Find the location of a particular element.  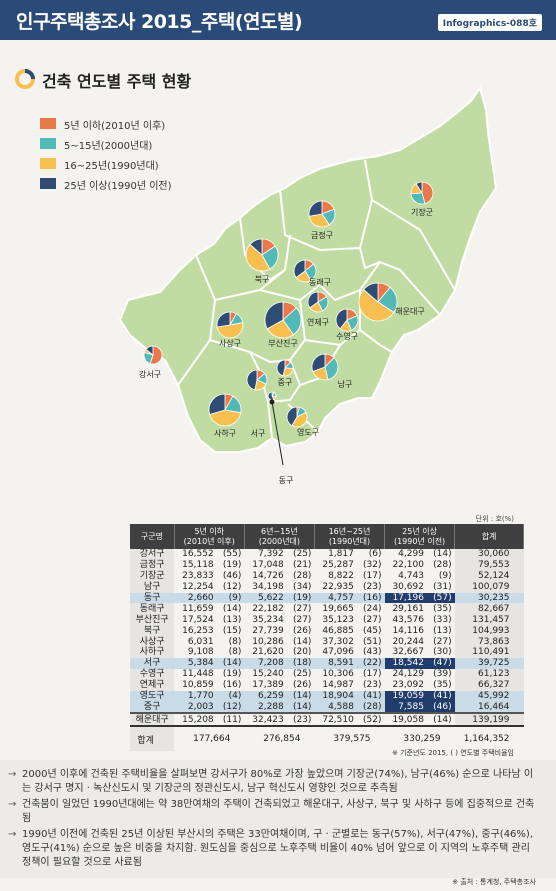

district-cell: 금정구 is located at coordinates (152, 565).